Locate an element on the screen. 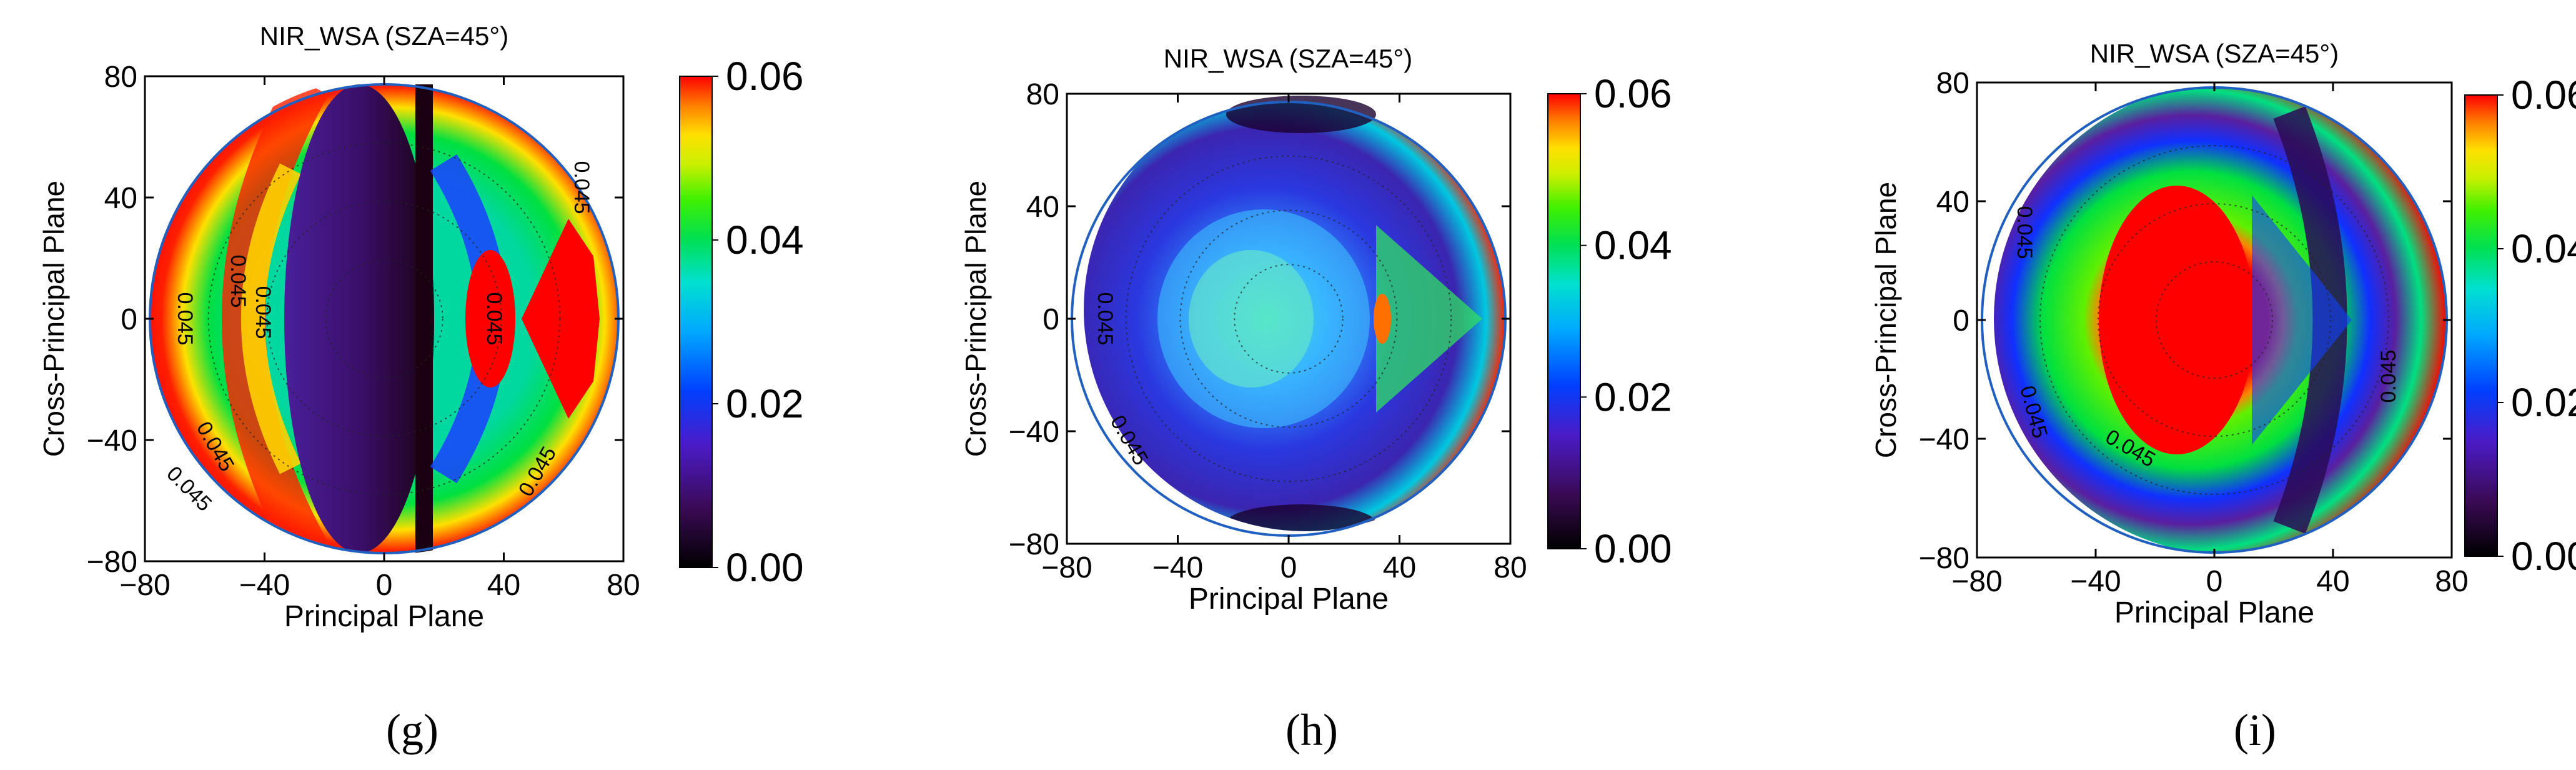 This screenshot has height=770, width=2576. inner-core is located at coordinates (1251, 319).